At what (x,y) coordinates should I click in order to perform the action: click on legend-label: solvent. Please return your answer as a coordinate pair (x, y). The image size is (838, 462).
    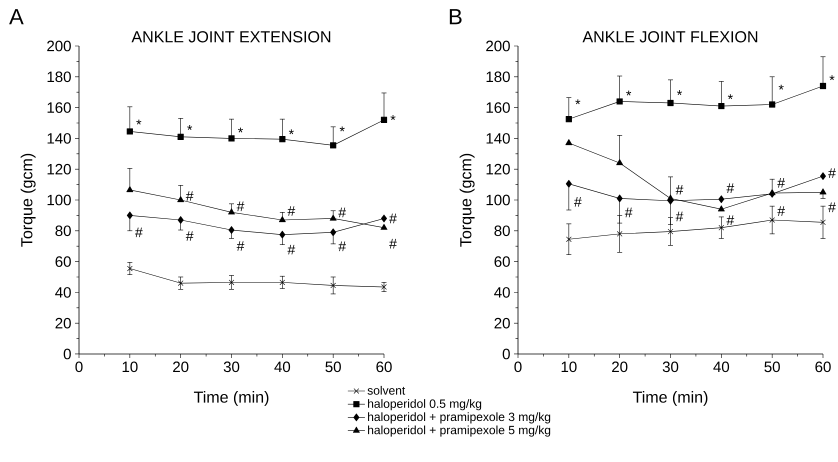
    Looking at the image, I should click on (387, 390).